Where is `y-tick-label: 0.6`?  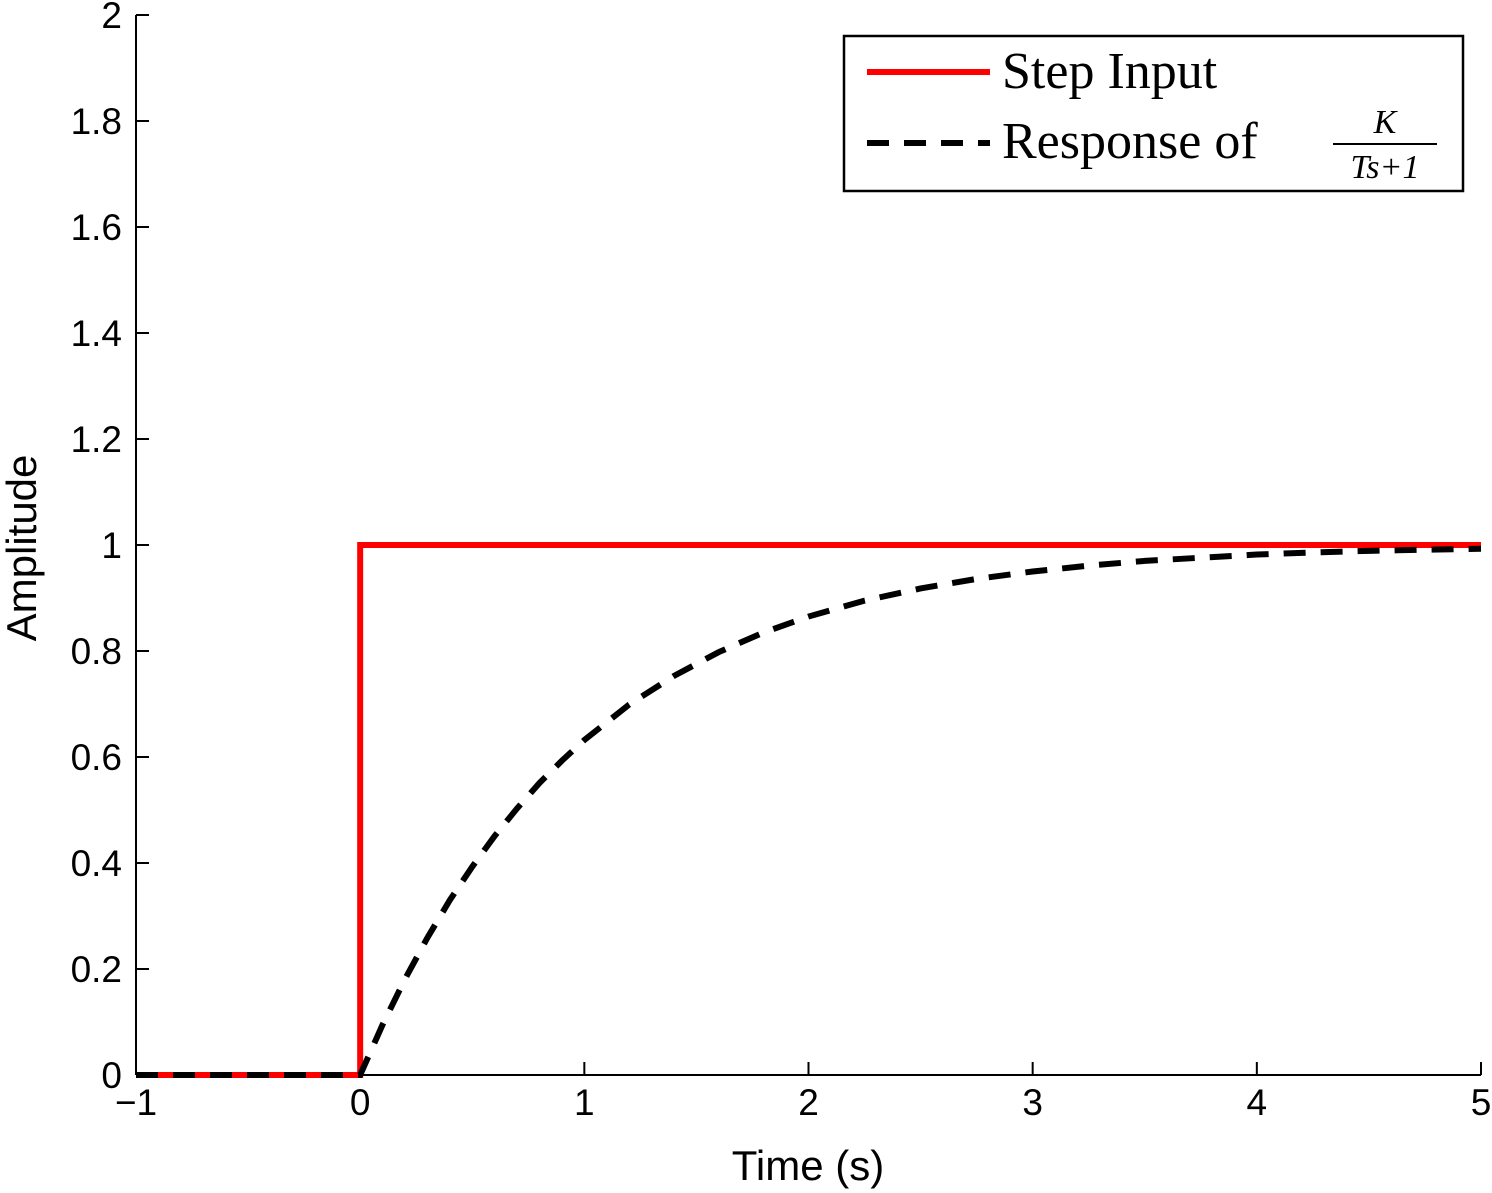 y-tick-label: 0.6 is located at coordinates (96, 757).